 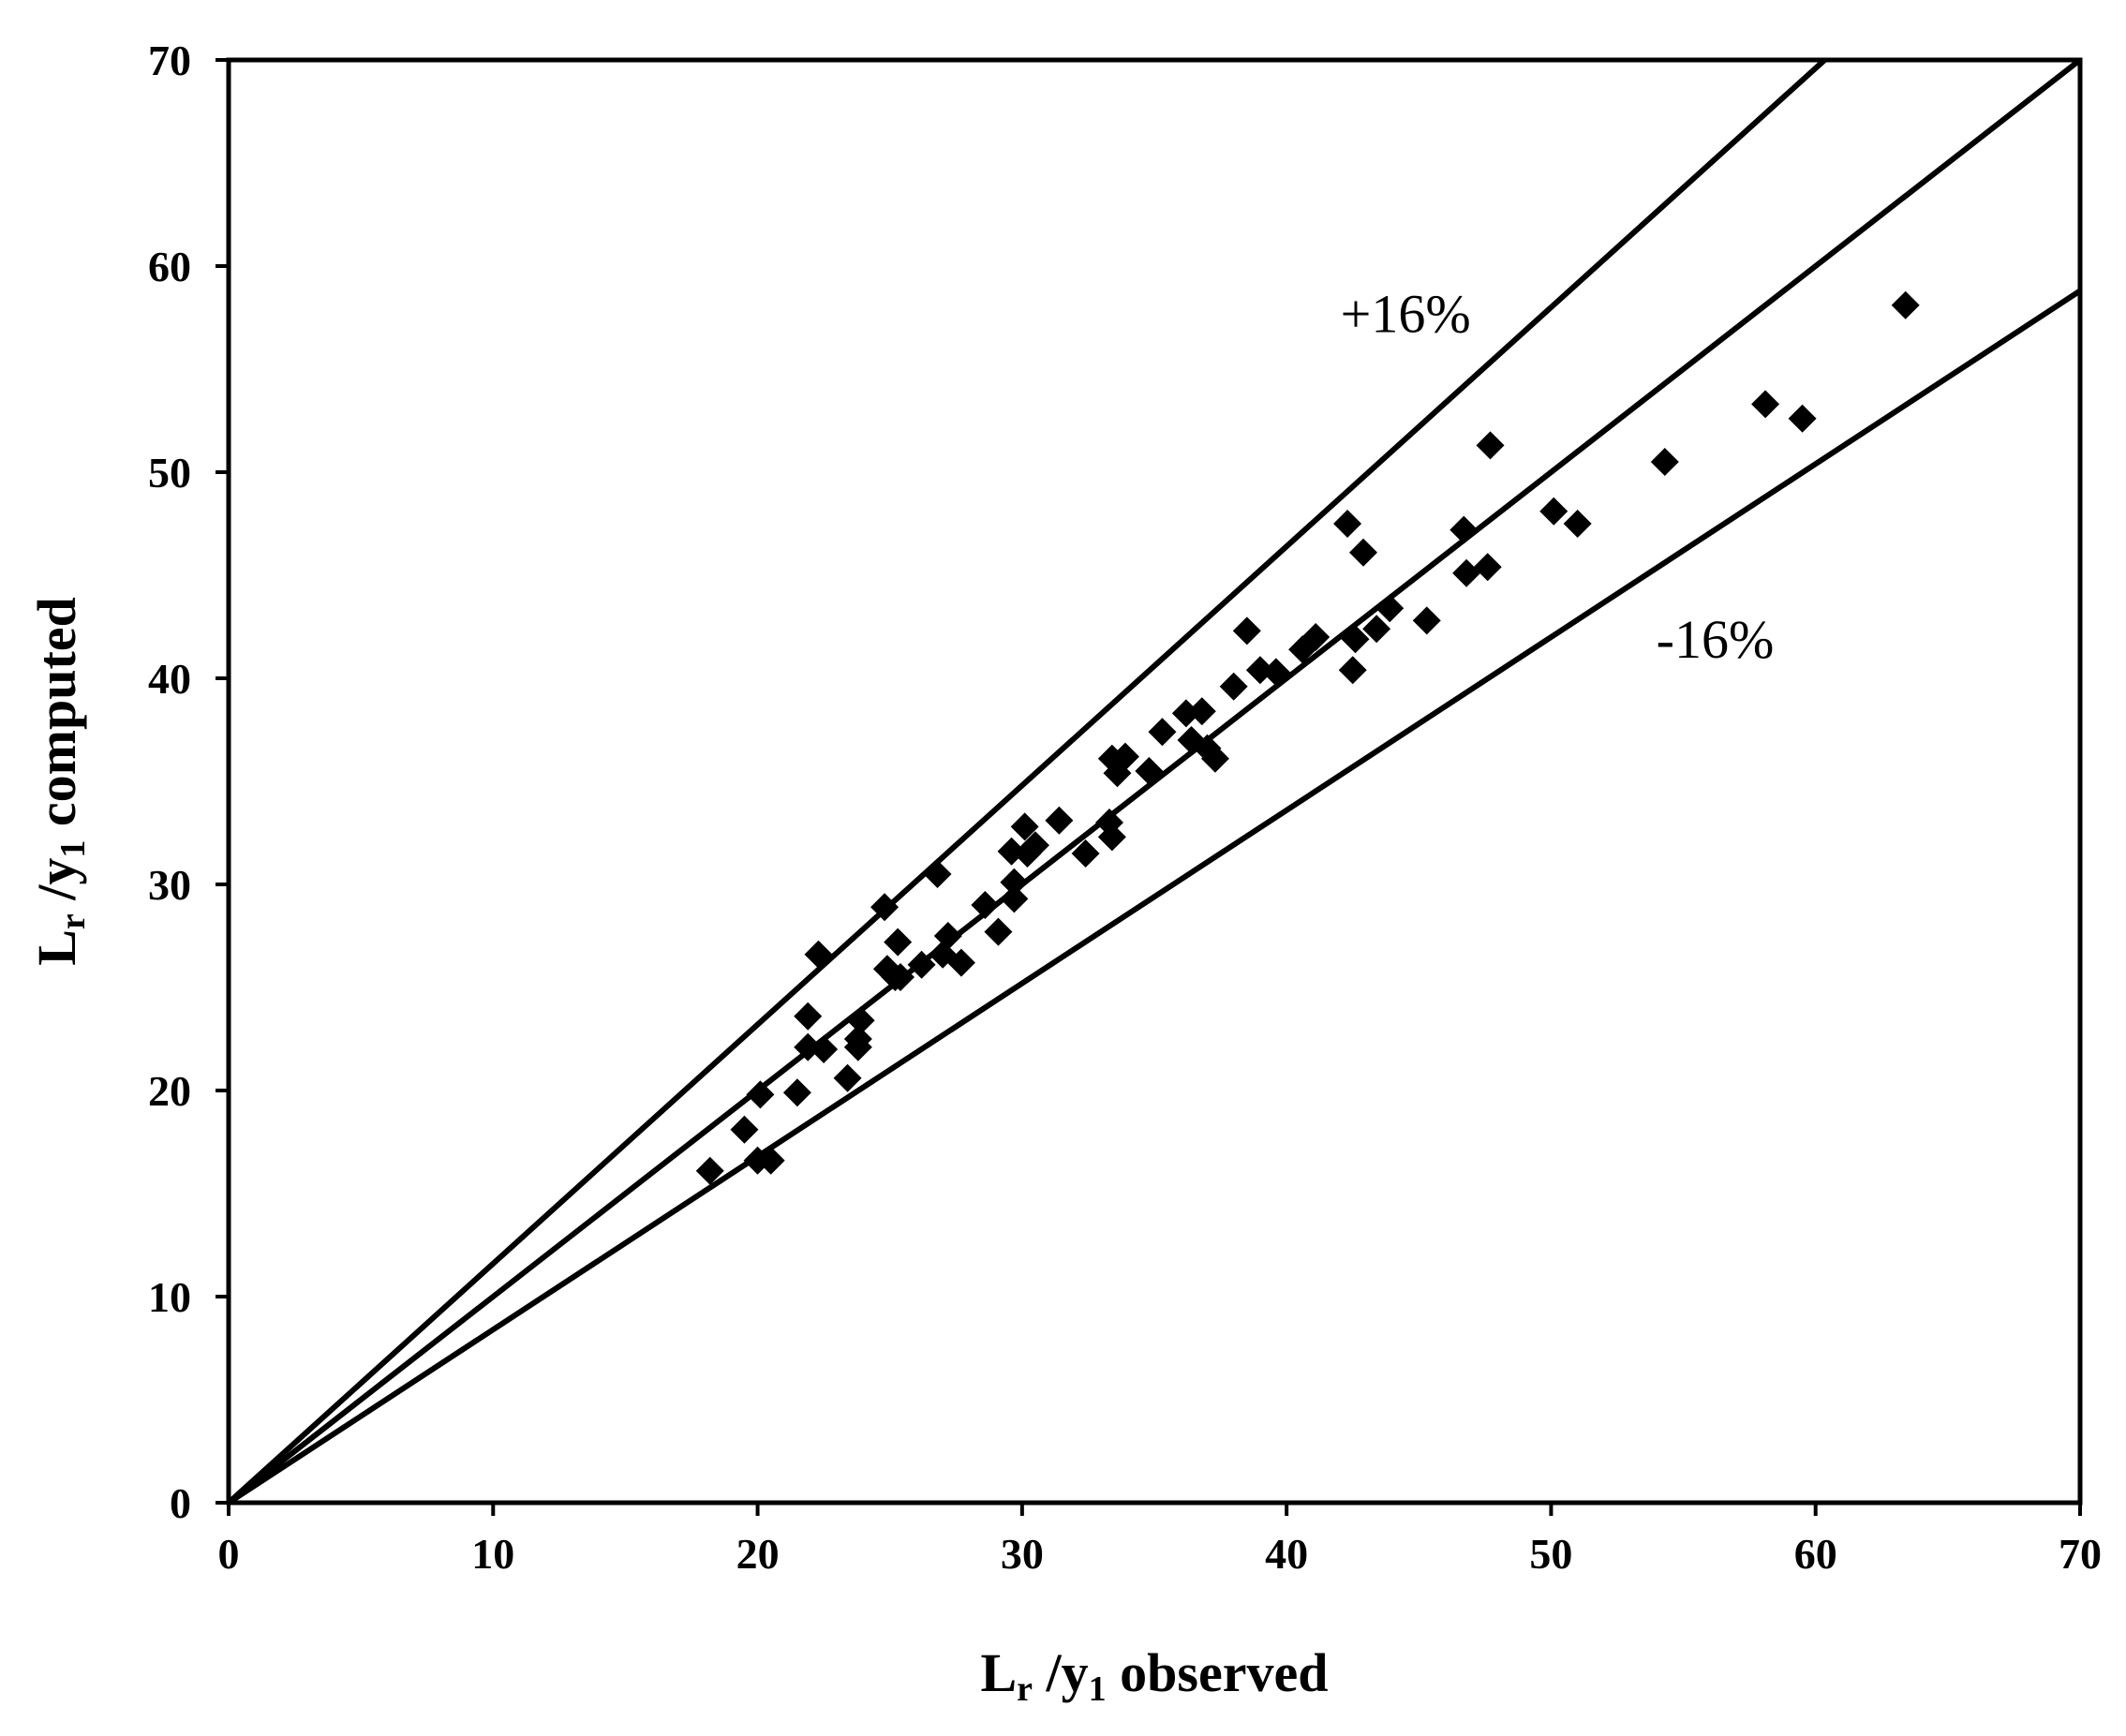 What do you see at coordinates (2080, 1554) in the screenshot?
I see `x-tick-label: 70` at bounding box center [2080, 1554].